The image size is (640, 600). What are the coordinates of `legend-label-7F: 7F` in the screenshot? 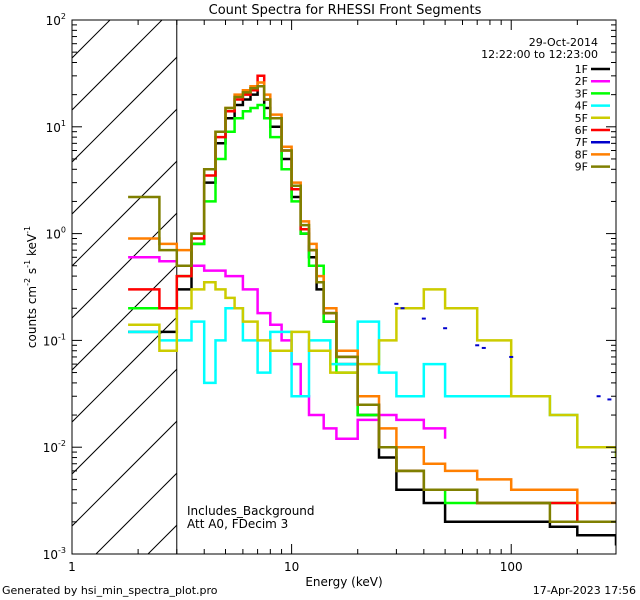 It's located at (581, 142).